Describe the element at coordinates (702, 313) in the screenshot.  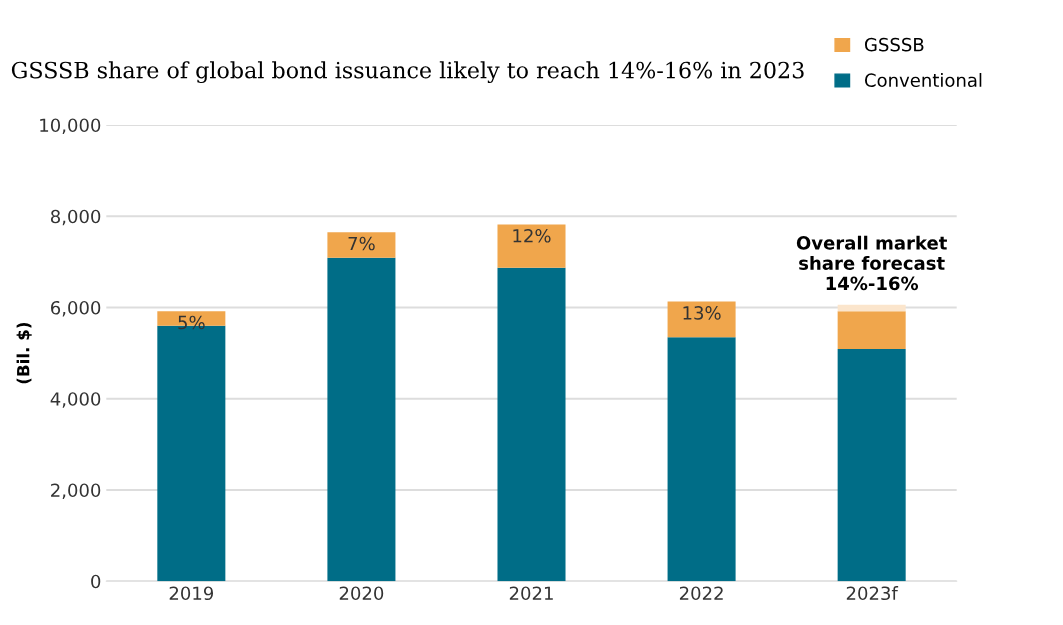
I see `annotation: 13%` at that location.